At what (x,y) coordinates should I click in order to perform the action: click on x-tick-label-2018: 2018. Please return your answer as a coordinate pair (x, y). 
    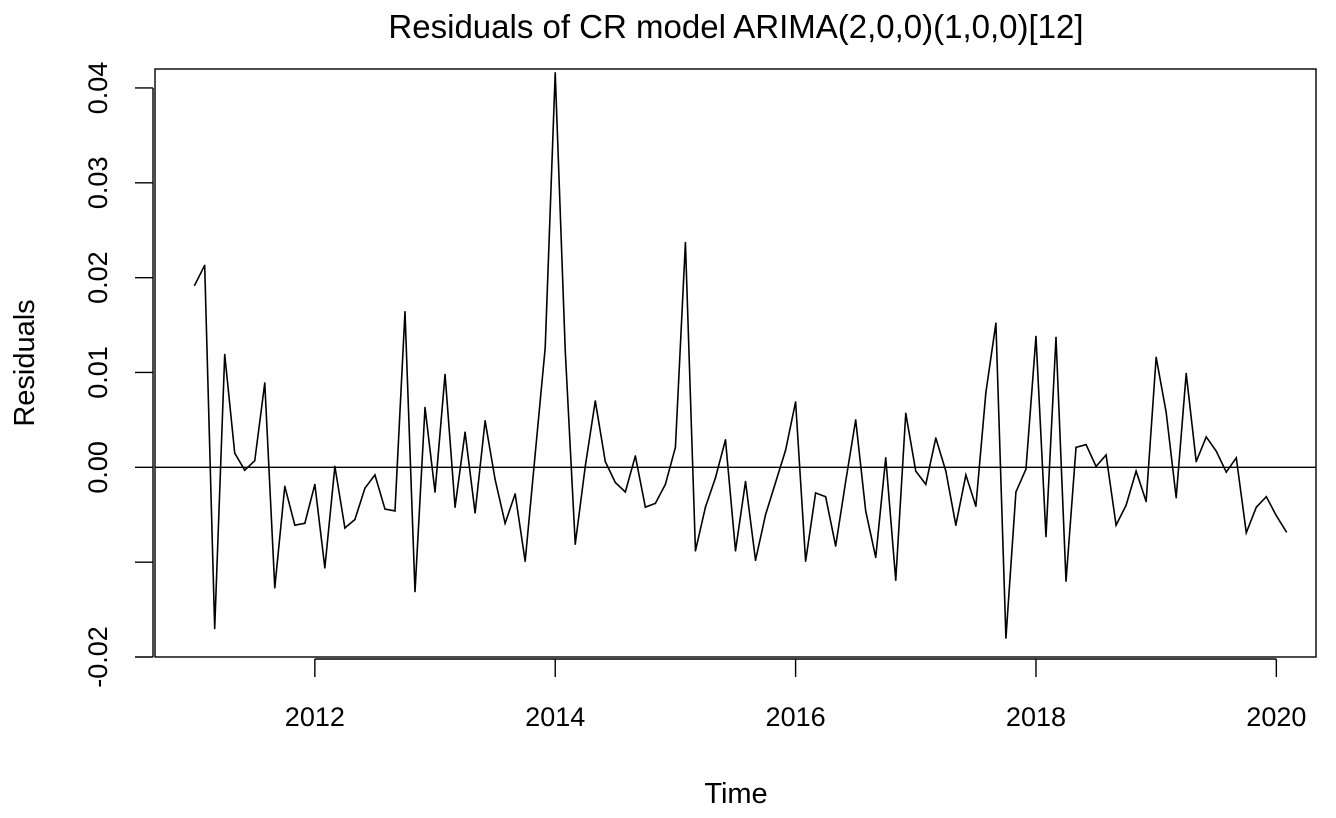
    Looking at the image, I should click on (1036, 717).